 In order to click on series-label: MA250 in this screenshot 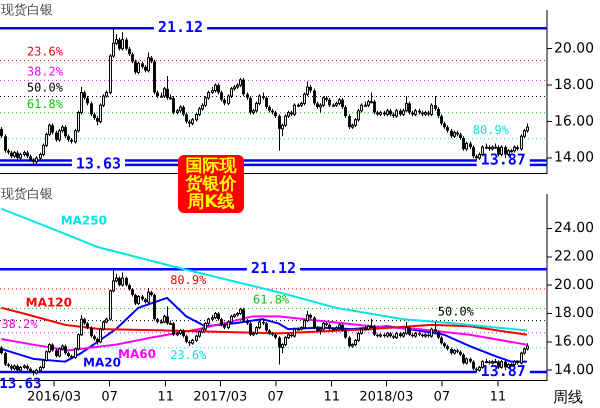, I will do `click(83, 220)`.